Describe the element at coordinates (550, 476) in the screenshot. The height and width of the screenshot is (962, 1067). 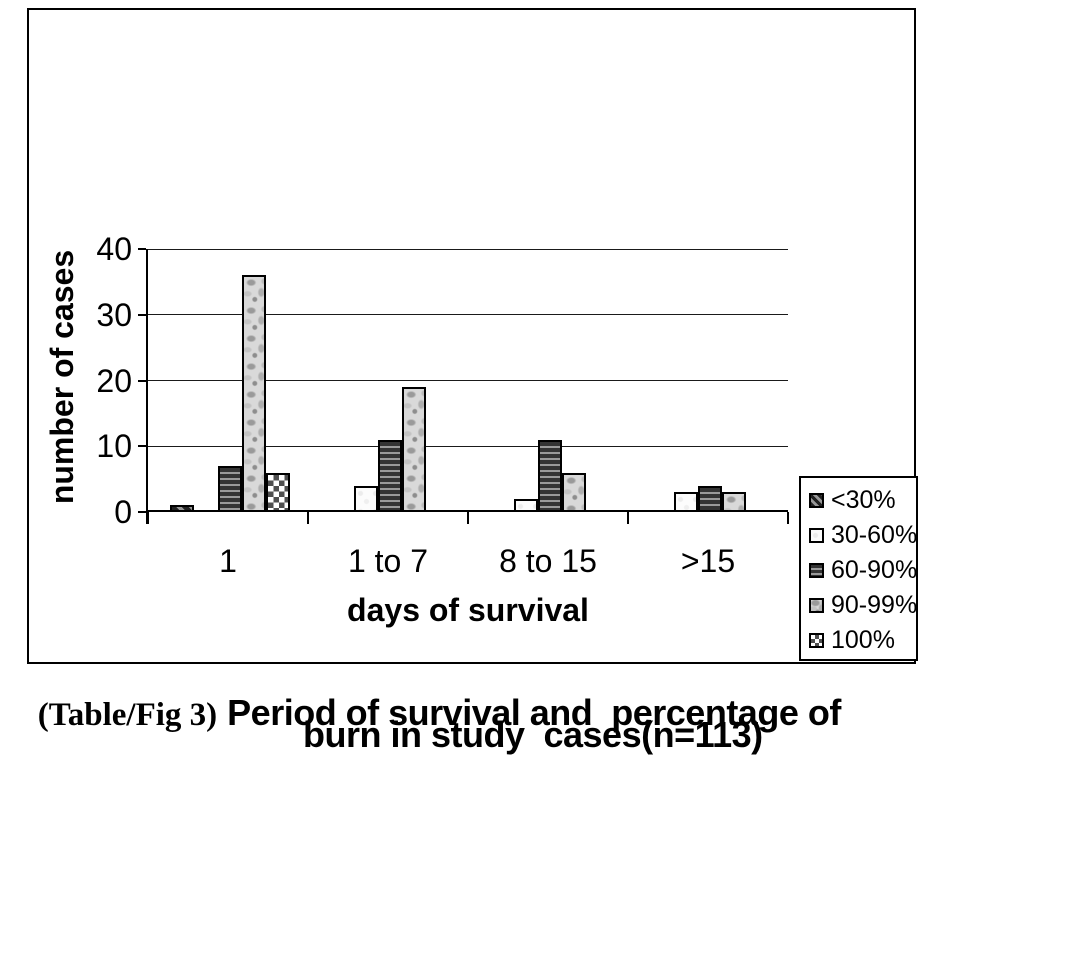
I see `bar-60-90%-8 to 15` at that location.